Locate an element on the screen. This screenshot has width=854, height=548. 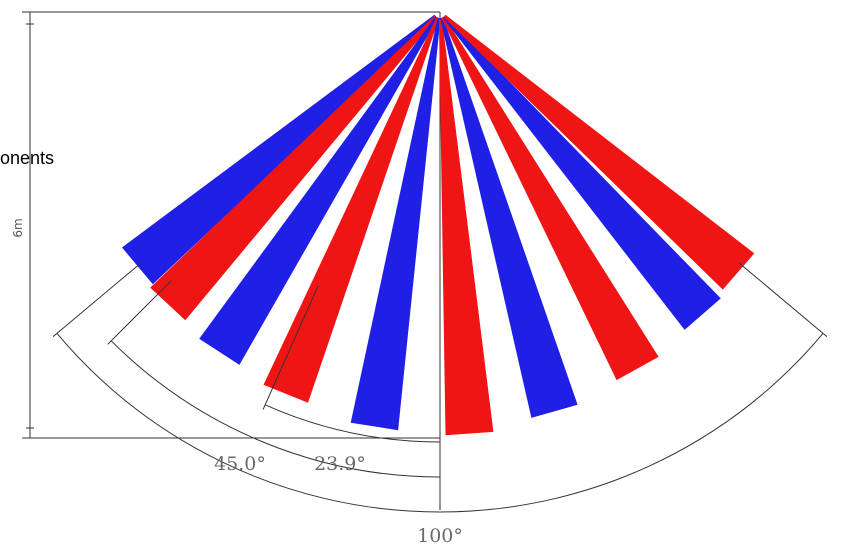
ext-line-inner is located at coordinates (290, 347).